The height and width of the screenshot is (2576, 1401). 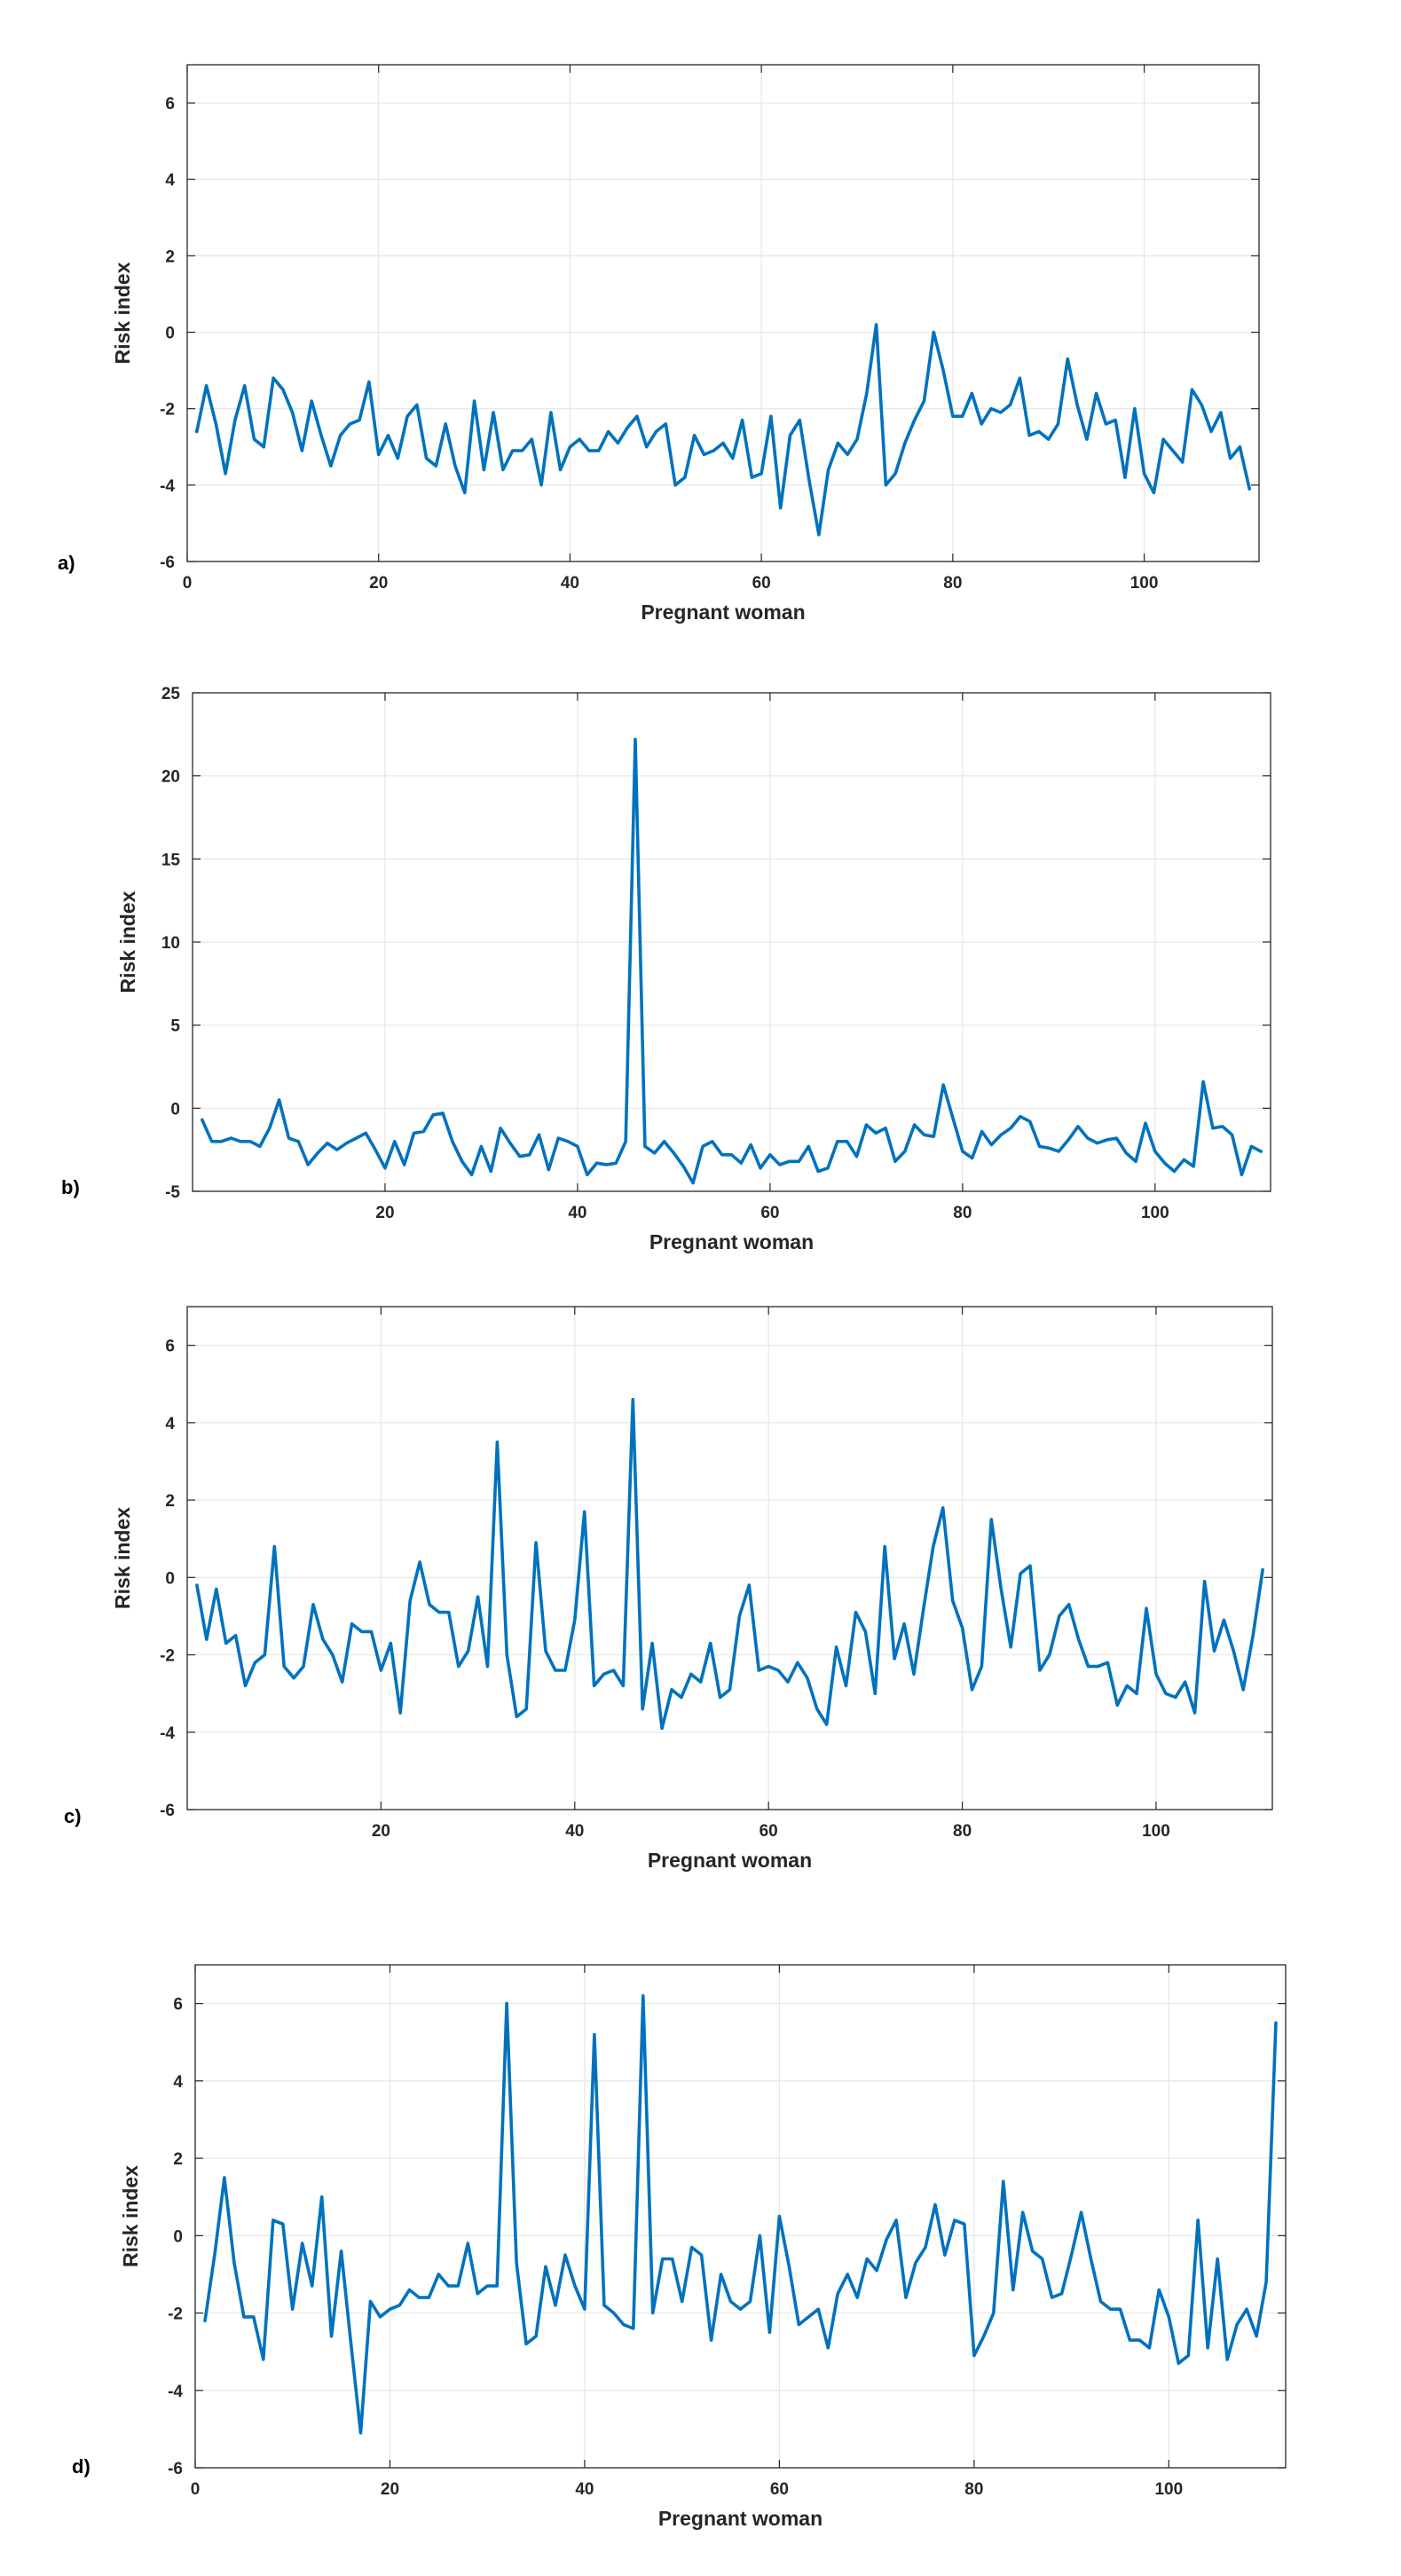 I want to click on y-tick-label: 5, so click(x=175, y=1026).